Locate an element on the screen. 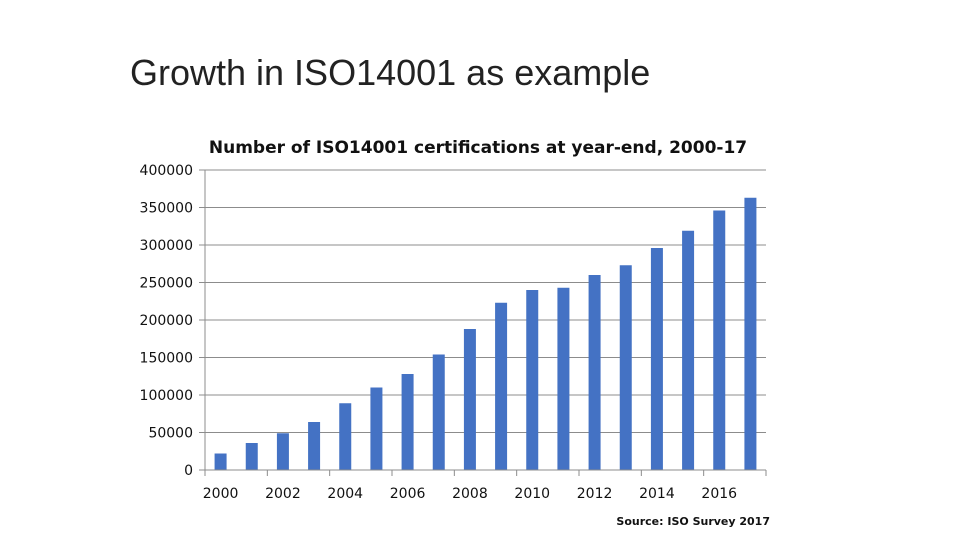  y-tick-label: 250000 is located at coordinates (166, 284).